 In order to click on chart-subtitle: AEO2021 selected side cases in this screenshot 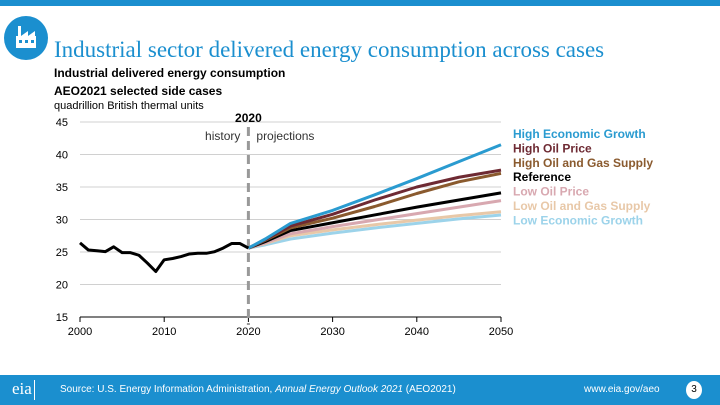, I will do `click(138, 91)`.